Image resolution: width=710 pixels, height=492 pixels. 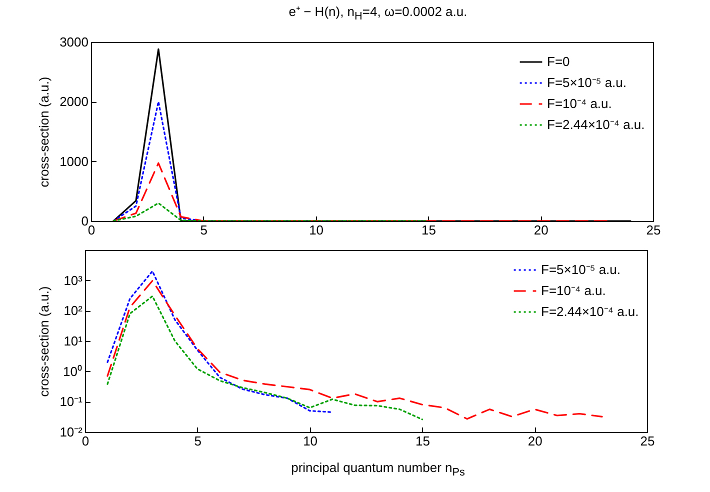 I want to click on y-tick-label: 10⁰, so click(x=72, y=371).